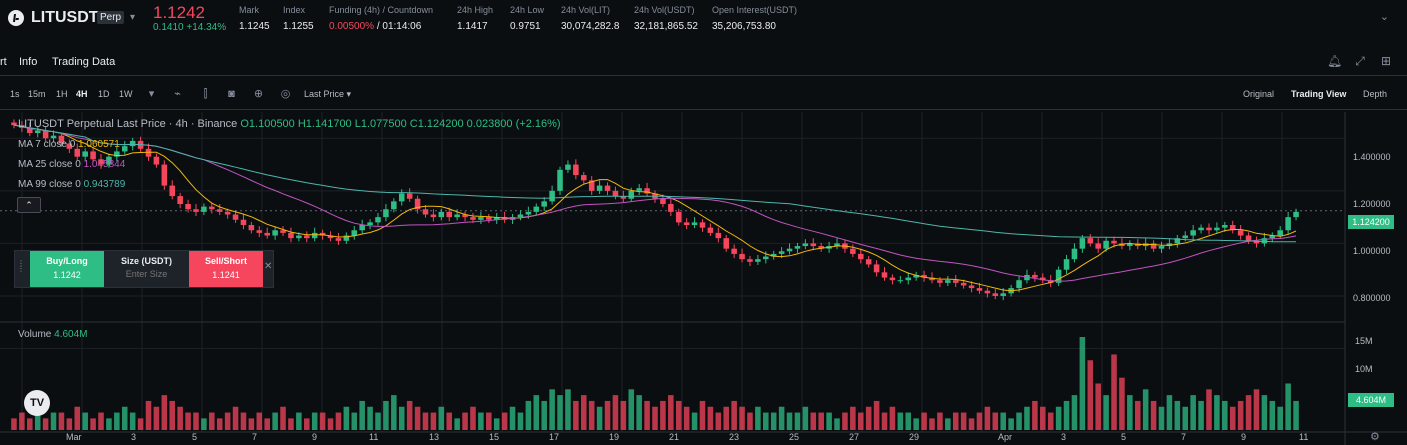 The image size is (1407, 445). Describe the element at coordinates (82, 94) in the screenshot. I see `timeframe-4h: 4H` at that location.